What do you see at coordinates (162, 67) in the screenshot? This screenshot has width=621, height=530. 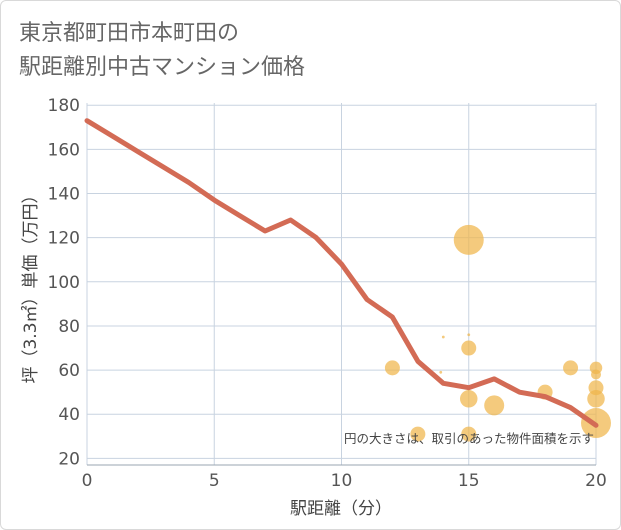 I see `chart-title-line-2: 駅距離別中古マンション価格` at bounding box center [162, 67].